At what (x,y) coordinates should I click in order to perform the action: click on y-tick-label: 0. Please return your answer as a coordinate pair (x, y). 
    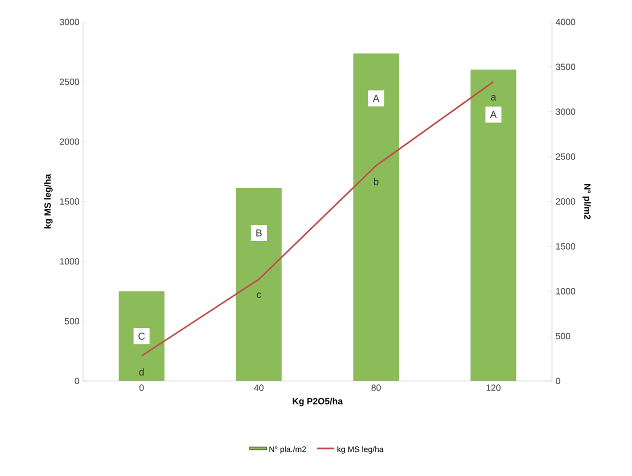
    Looking at the image, I should click on (77, 381).